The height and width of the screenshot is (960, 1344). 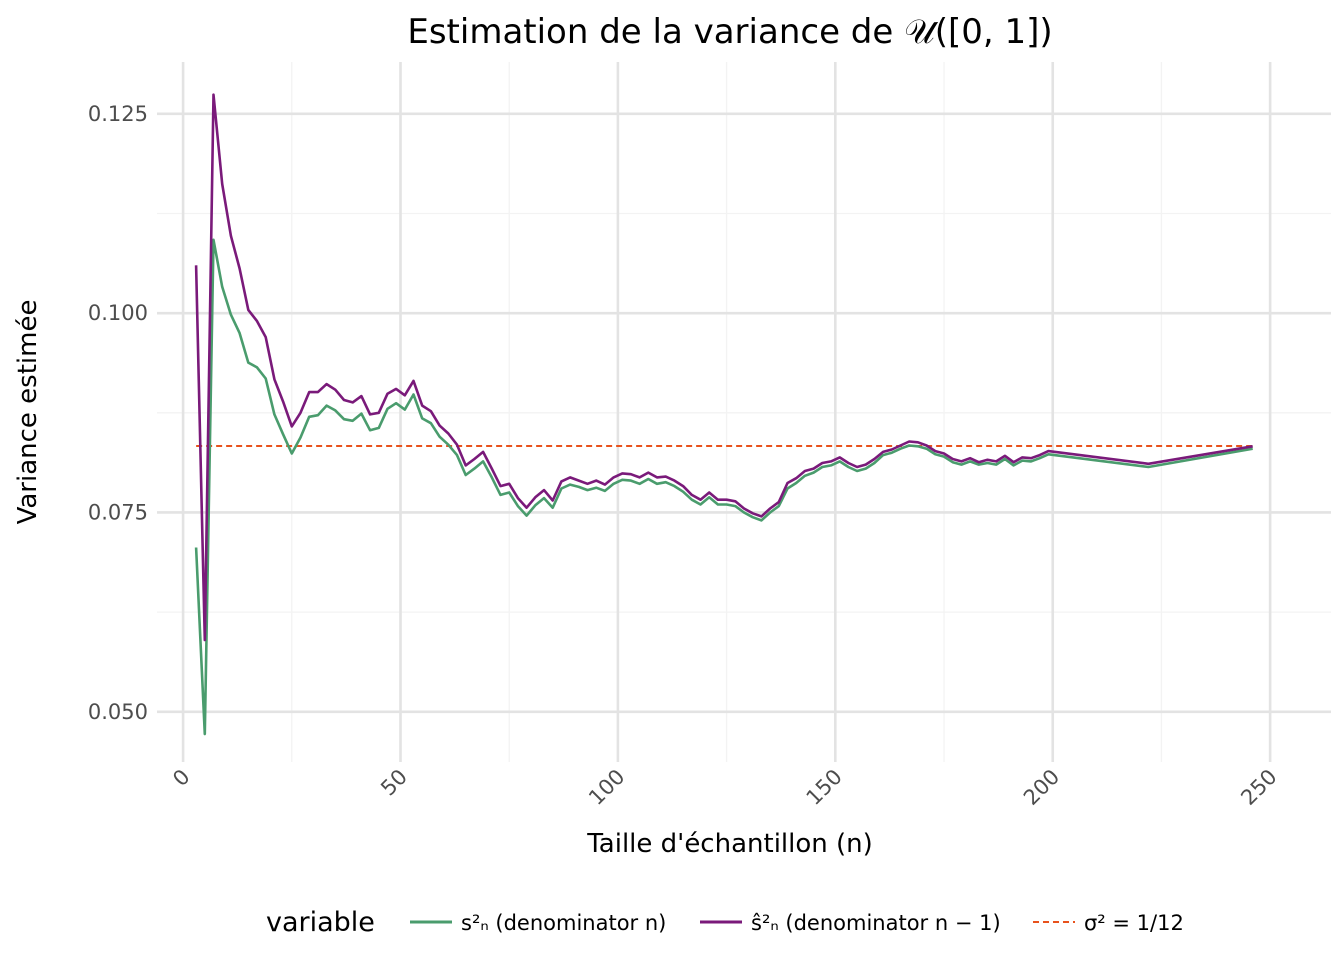 What do you see at coordinates (118, 512) in the screenshot?
I see `y-tick-label: 0.075` at bounding box center [118, 512].